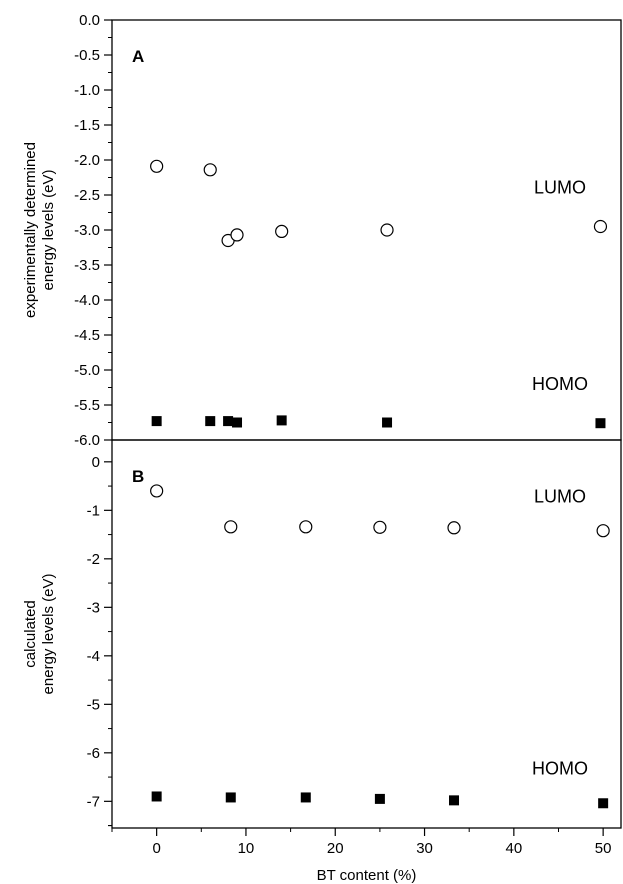 This screenshot has height=884, width=623. What do you see at coordinates (156, 848) in the screenshot?
I see `x-tick-label: 0` at bounding box center [156, 848].